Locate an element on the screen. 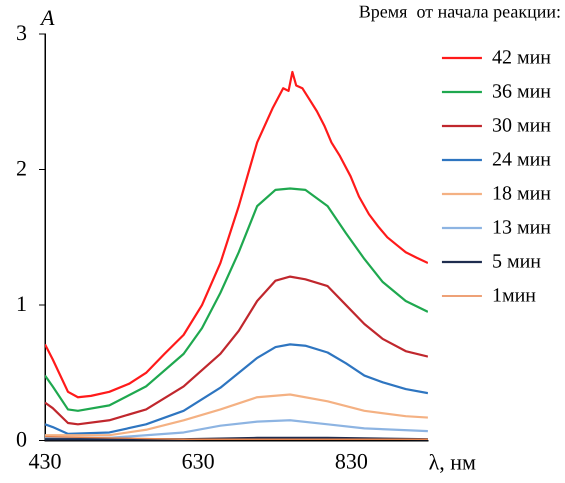 This screenshot has height=483, width=565. y-axis-title: A is located at coordinates (47, 17).